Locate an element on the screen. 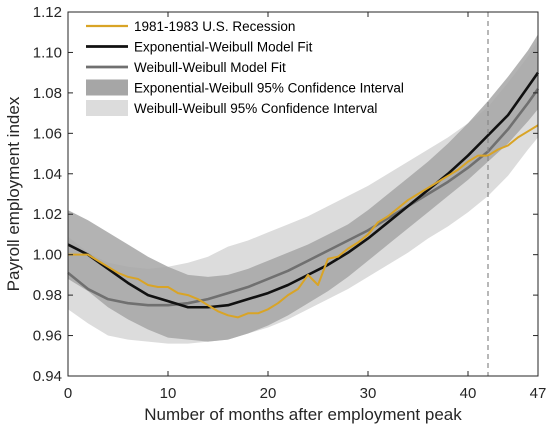 This screenshot has width=550, height=437. x-tick-label: 0 is located at coordinates (68, 393).